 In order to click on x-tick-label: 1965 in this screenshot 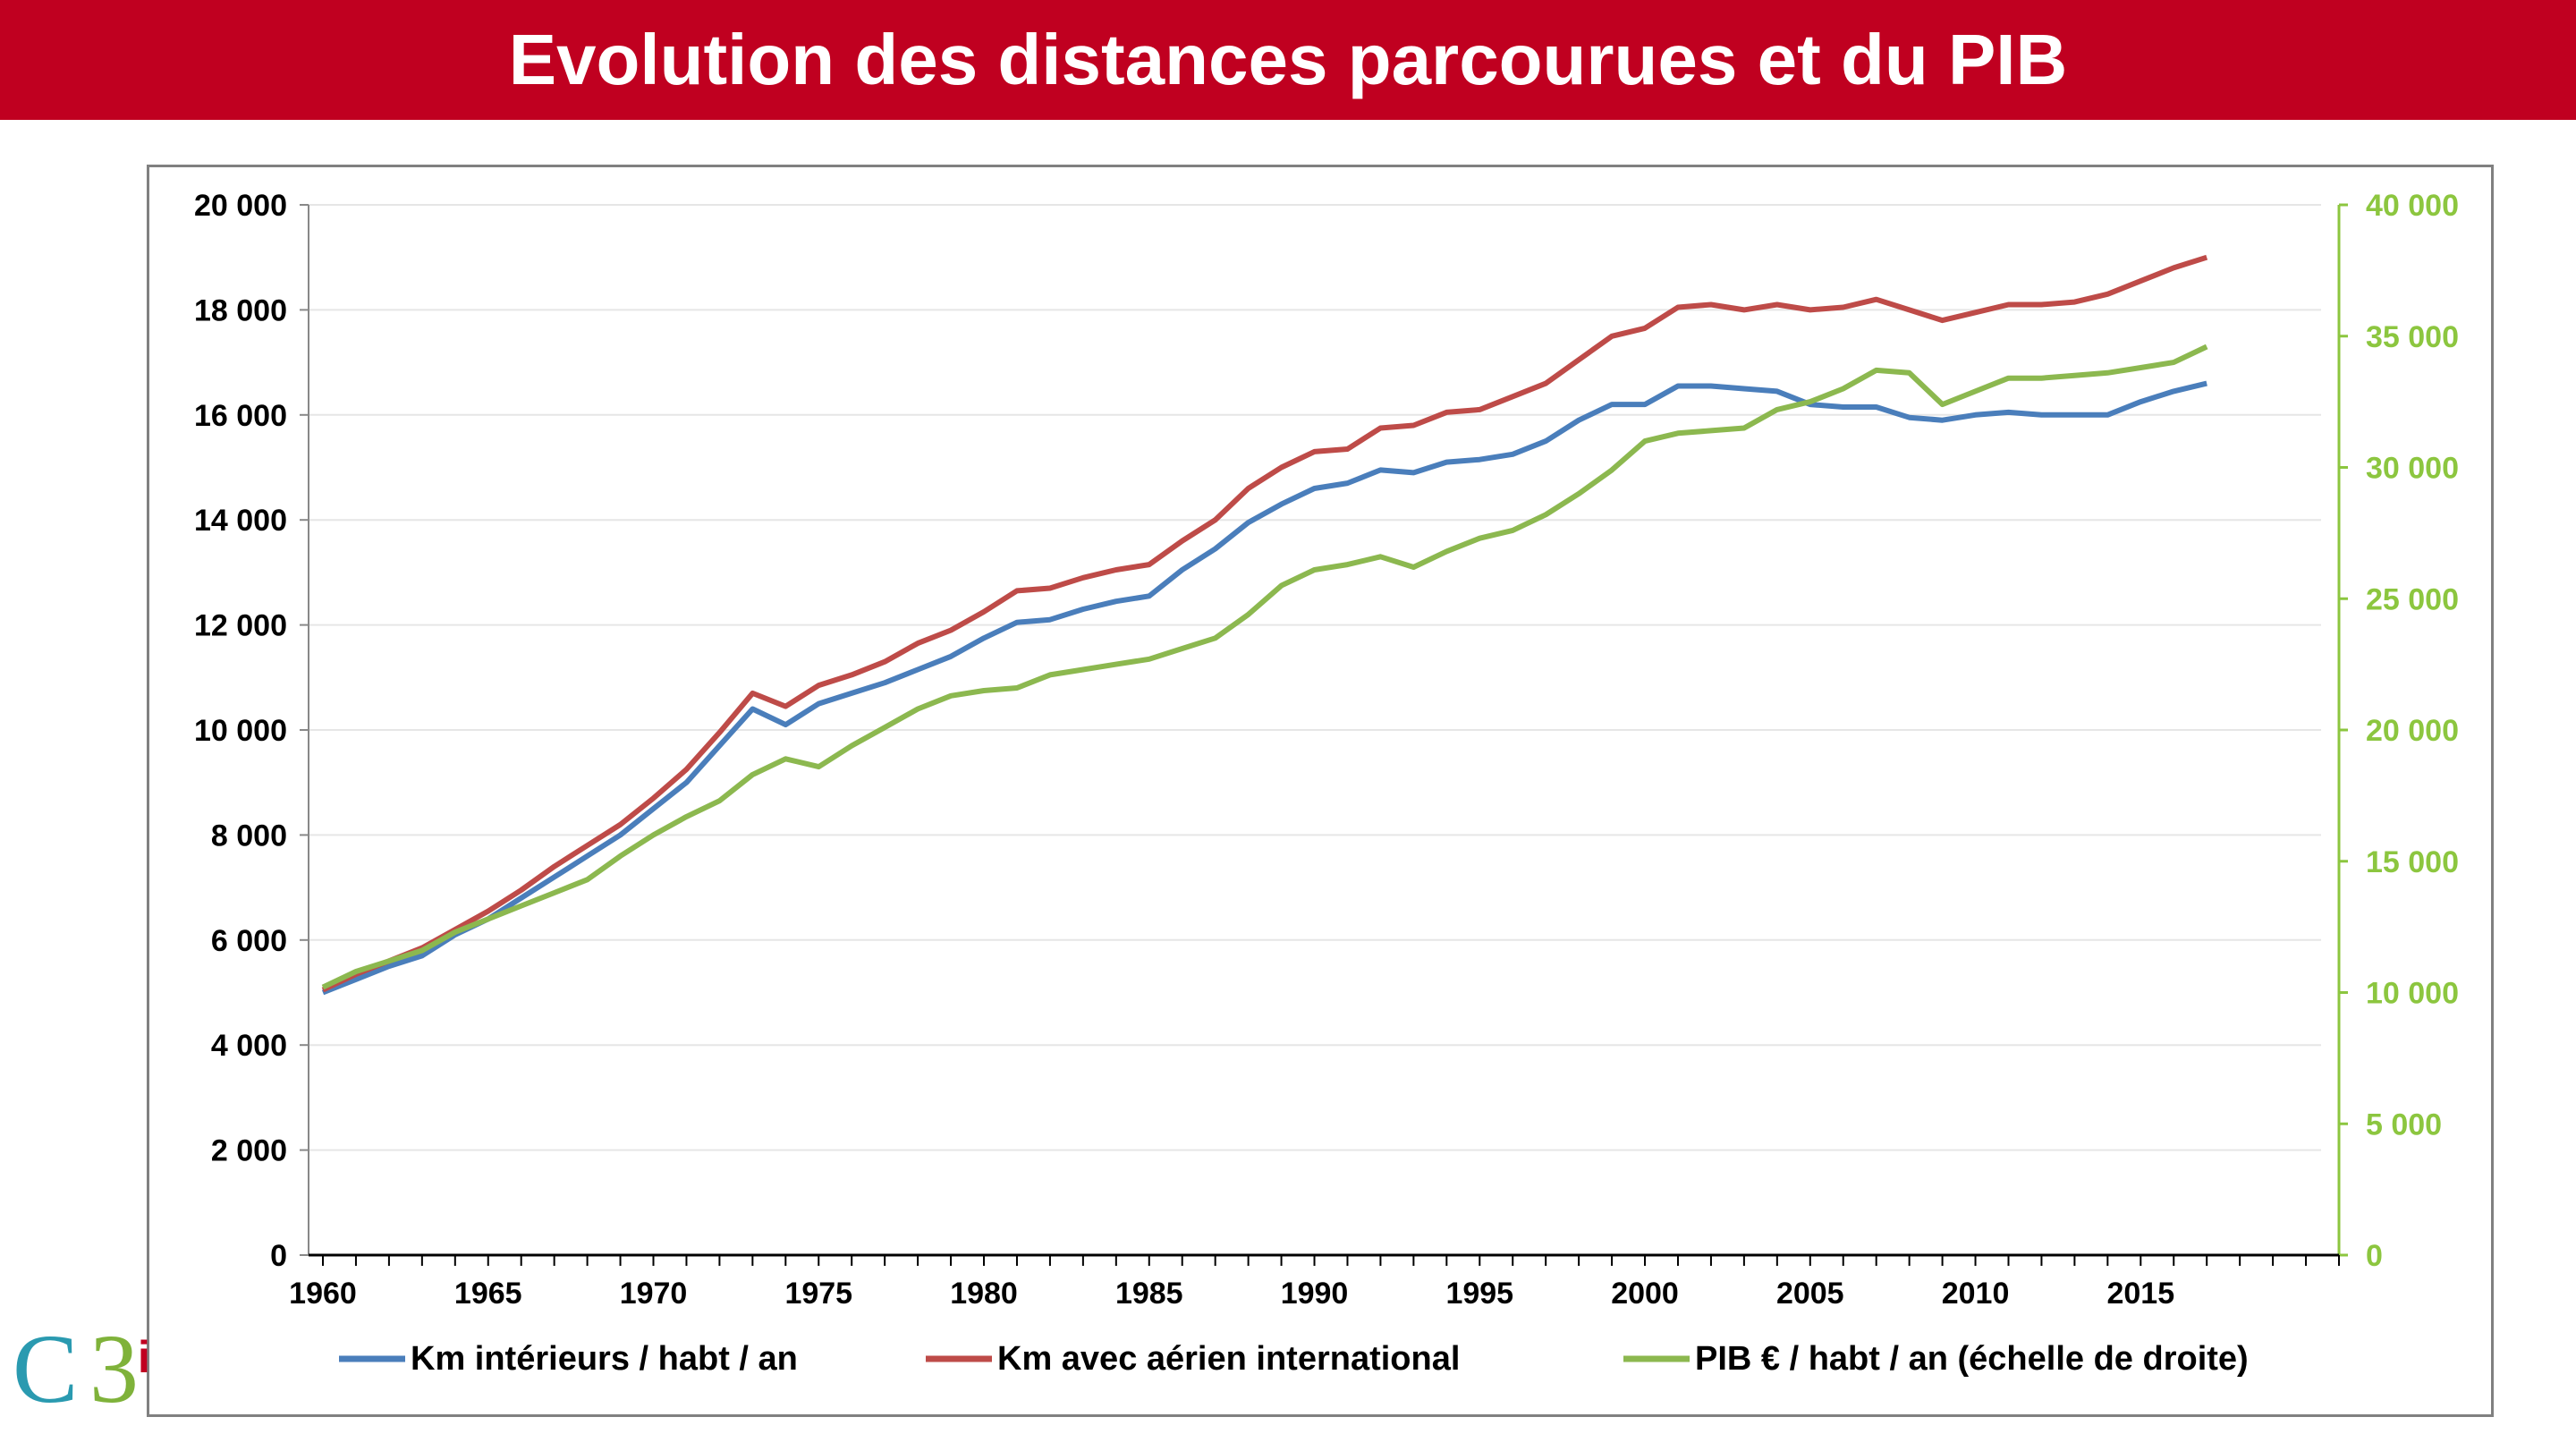, I will do `click(488, 1294)`.